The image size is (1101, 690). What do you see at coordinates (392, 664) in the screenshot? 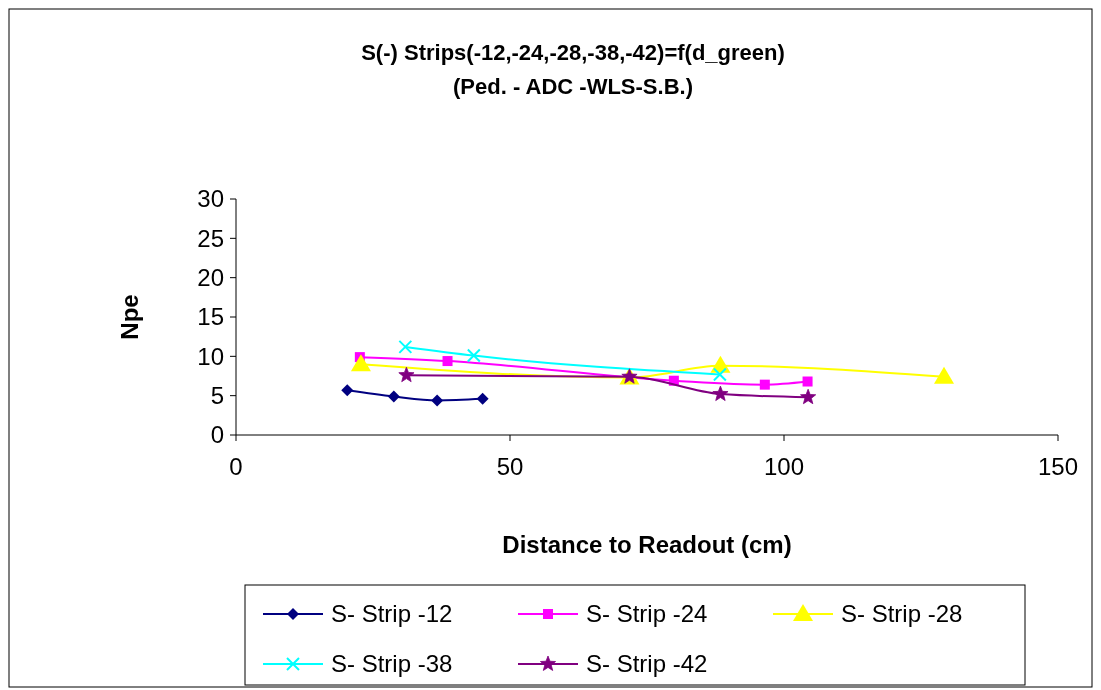
I see `legend-label: S- Strip -38` at bounding box center [392, 664].